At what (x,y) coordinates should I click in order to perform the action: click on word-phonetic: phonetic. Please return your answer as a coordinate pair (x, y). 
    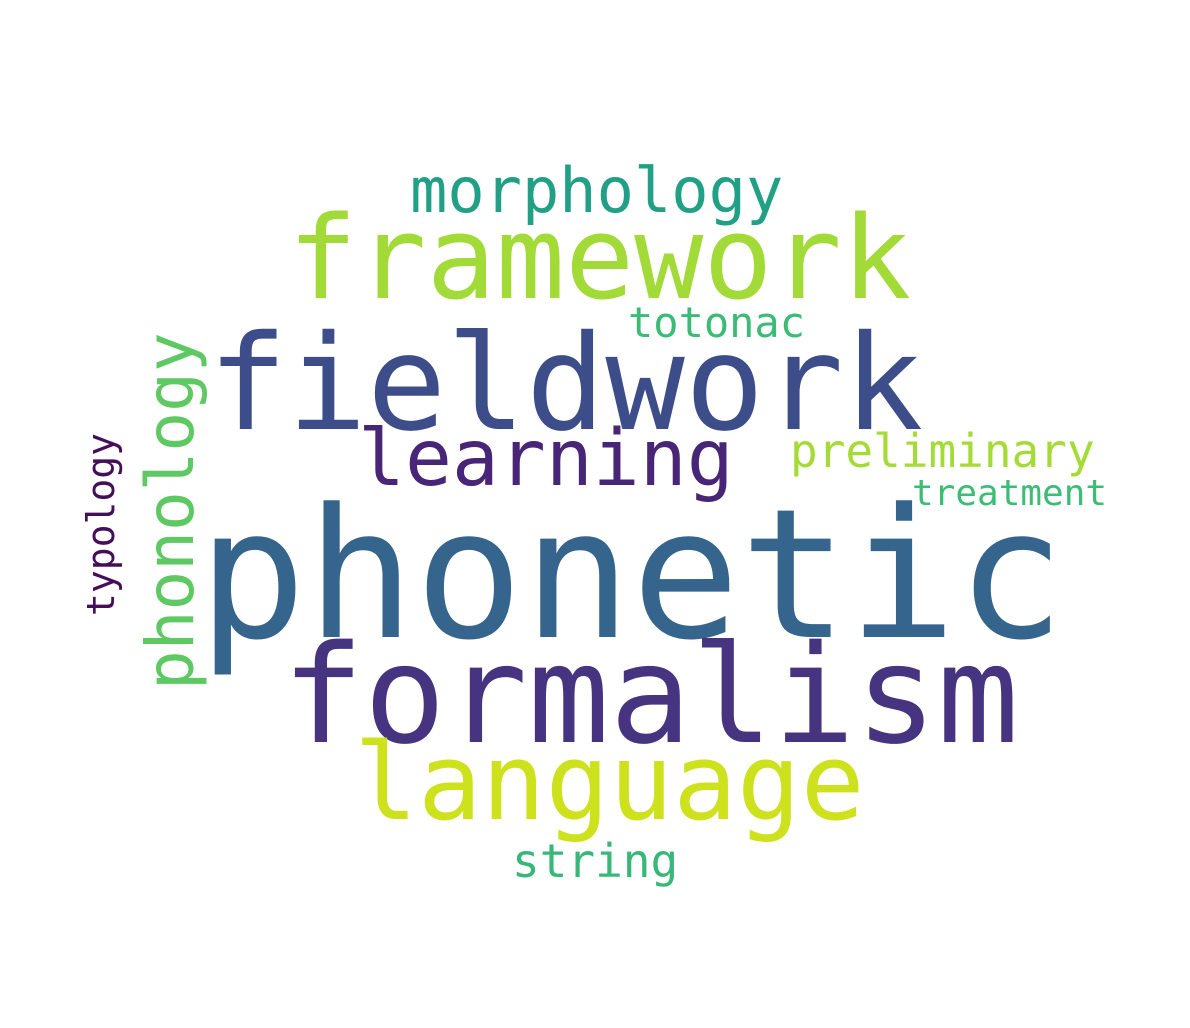
    Looking at the image, I should click on (631, 575).